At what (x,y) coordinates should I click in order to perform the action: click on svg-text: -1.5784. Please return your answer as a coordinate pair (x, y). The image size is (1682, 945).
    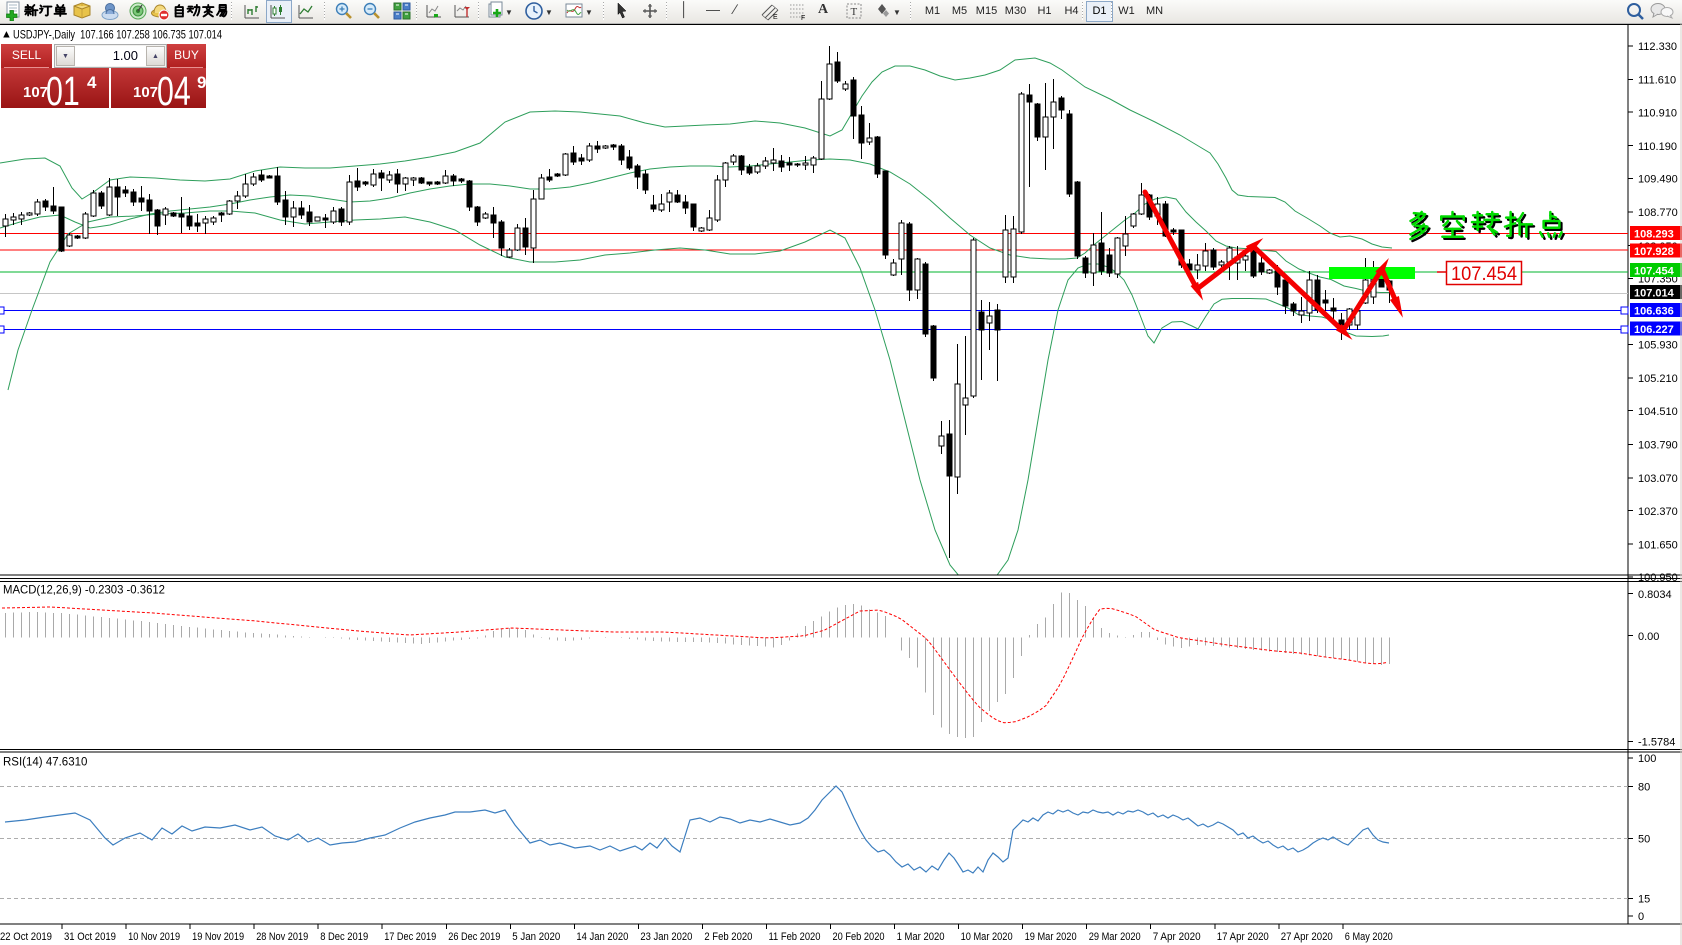
    Looking at the image, I should click on (1656, 743).